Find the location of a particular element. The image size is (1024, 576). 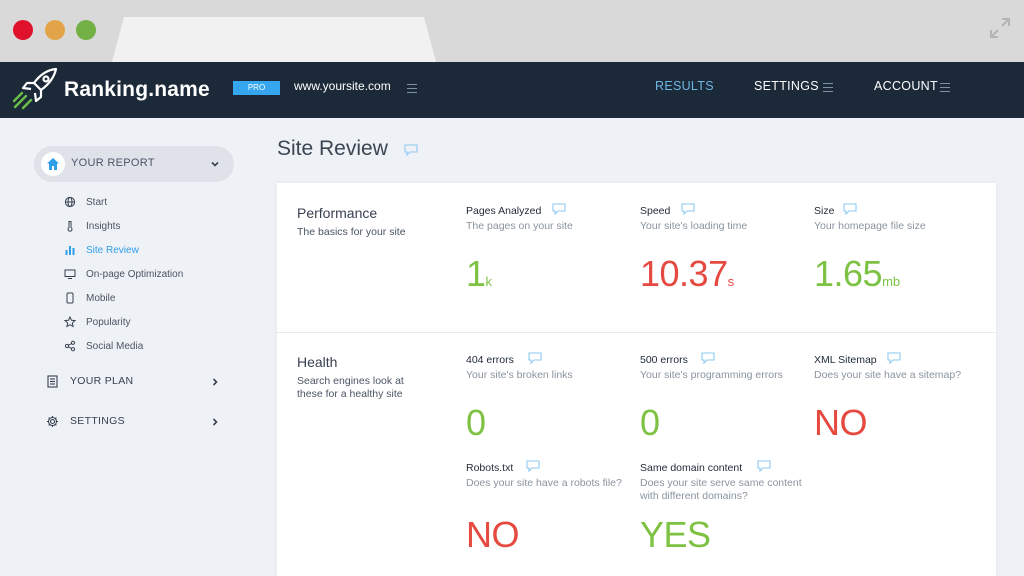

metric-value: YES is located at coordinates (675, 534).